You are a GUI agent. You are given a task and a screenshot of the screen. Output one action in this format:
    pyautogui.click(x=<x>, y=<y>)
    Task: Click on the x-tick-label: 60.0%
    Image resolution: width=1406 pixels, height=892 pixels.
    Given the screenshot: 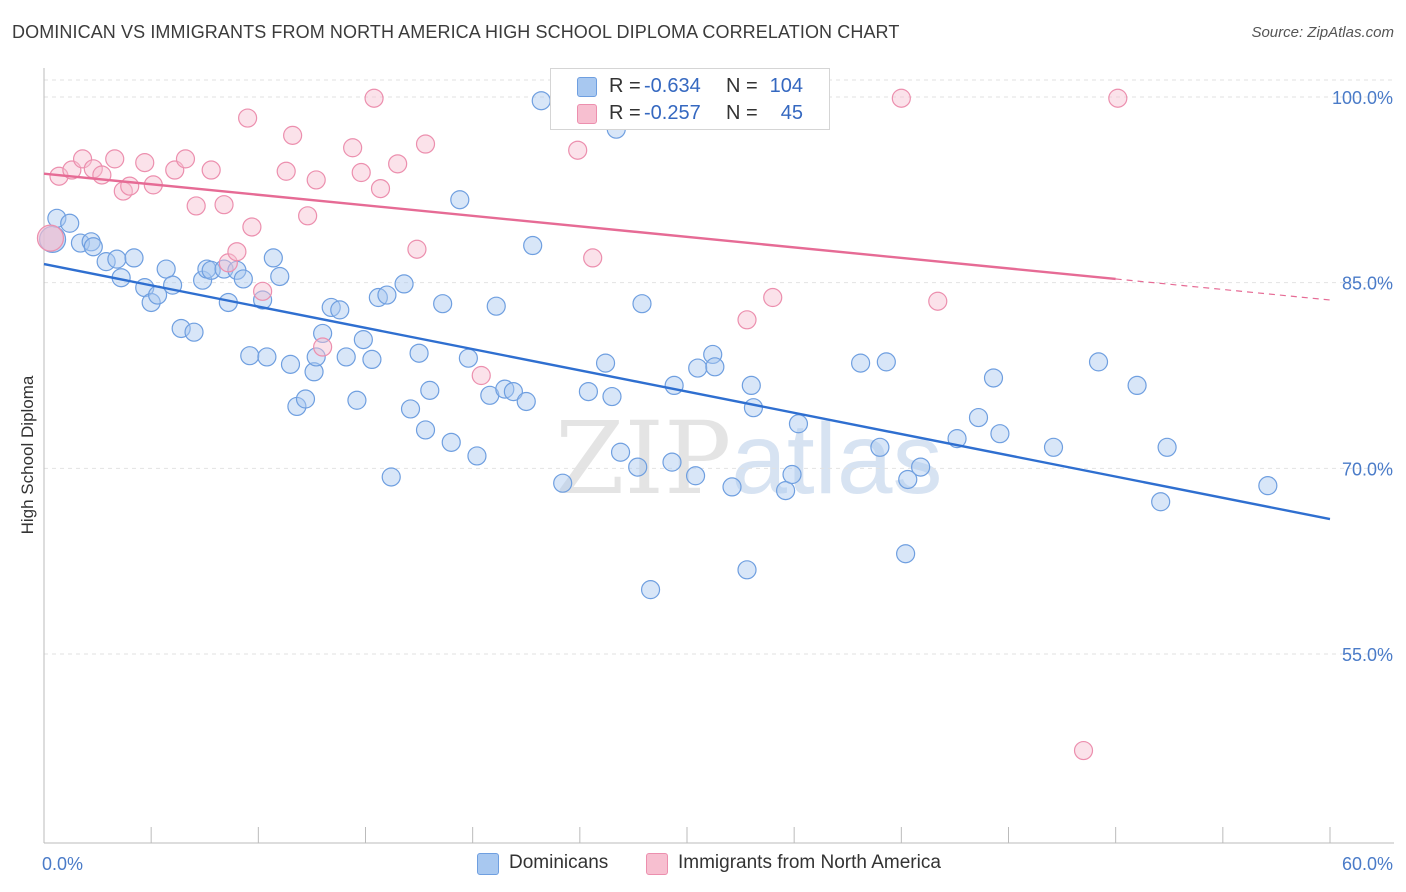 What is the action you would take?
    pyautogui.click(x=1367, y=864)
    